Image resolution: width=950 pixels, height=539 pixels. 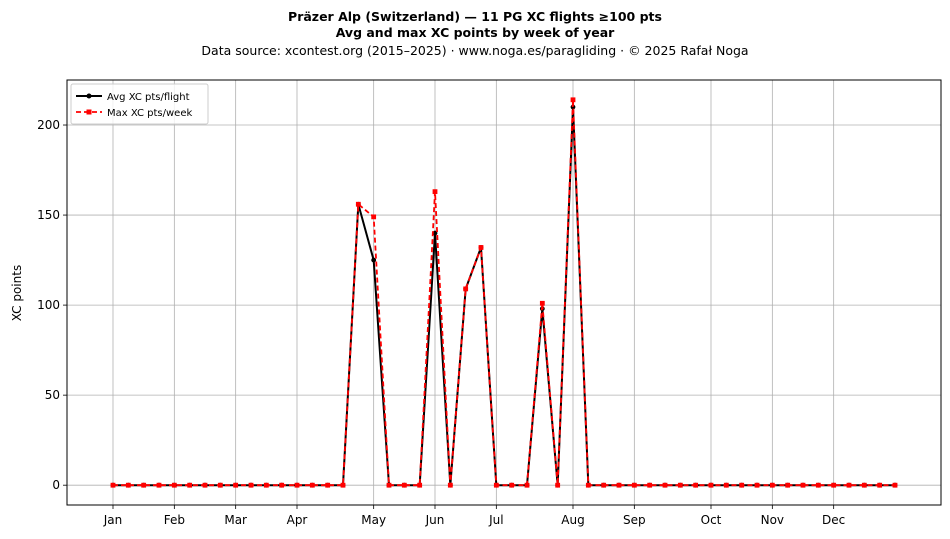 What do you see at coordinates (235, 520) in the screenshot?
I see `x-tick-label: Mar` at bounding box center [235, 520].